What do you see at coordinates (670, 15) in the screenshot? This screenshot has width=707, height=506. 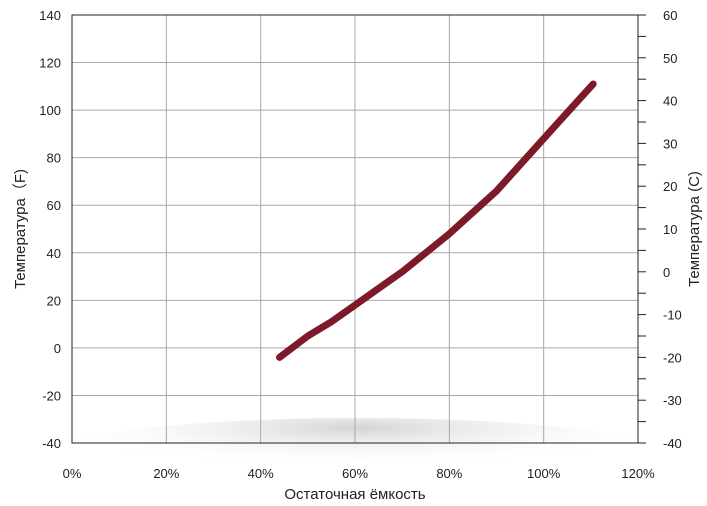 I see `right-tick-label: 60` at bounding box center [670, 15].